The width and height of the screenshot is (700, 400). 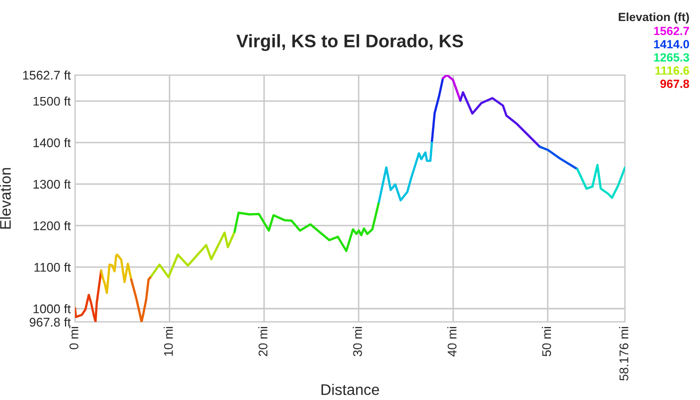 I want to click on x-tick-label: 50 mi, so click(x=547, y=341).